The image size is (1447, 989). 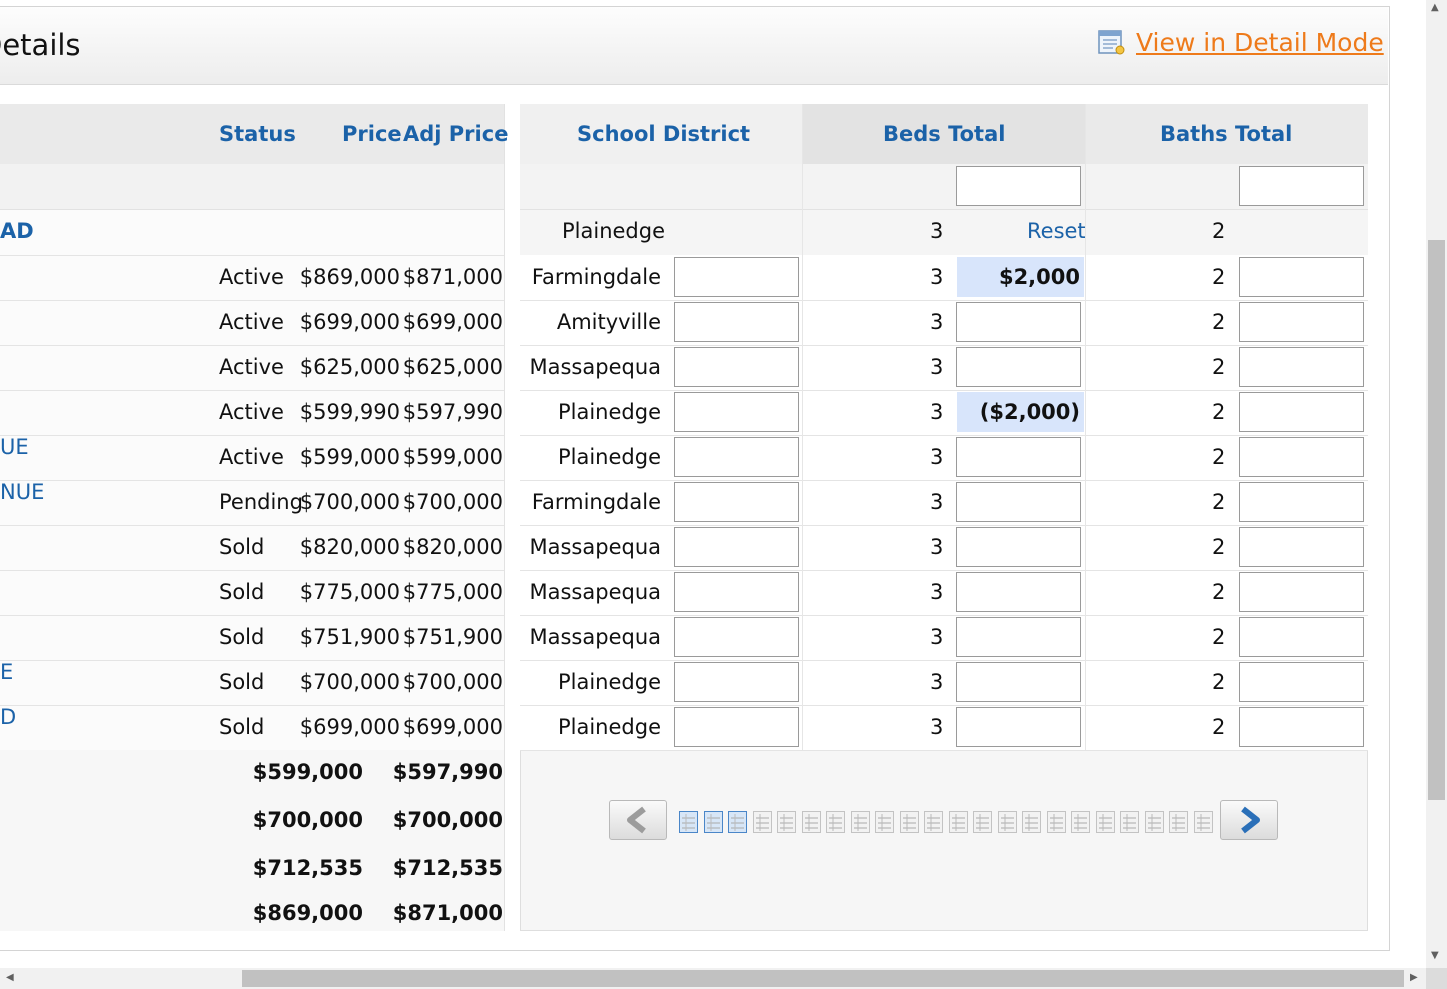 I want to click on adj-price-cell: $597,990, so click(x=452, y=412).